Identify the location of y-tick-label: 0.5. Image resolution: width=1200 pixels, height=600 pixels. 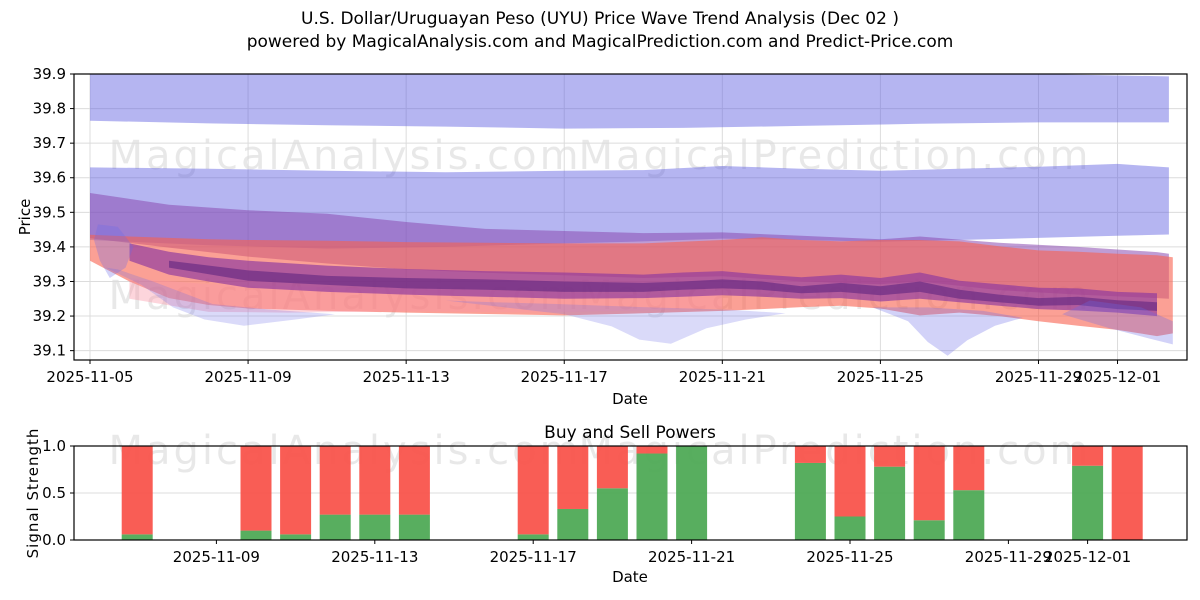
(54, 493).